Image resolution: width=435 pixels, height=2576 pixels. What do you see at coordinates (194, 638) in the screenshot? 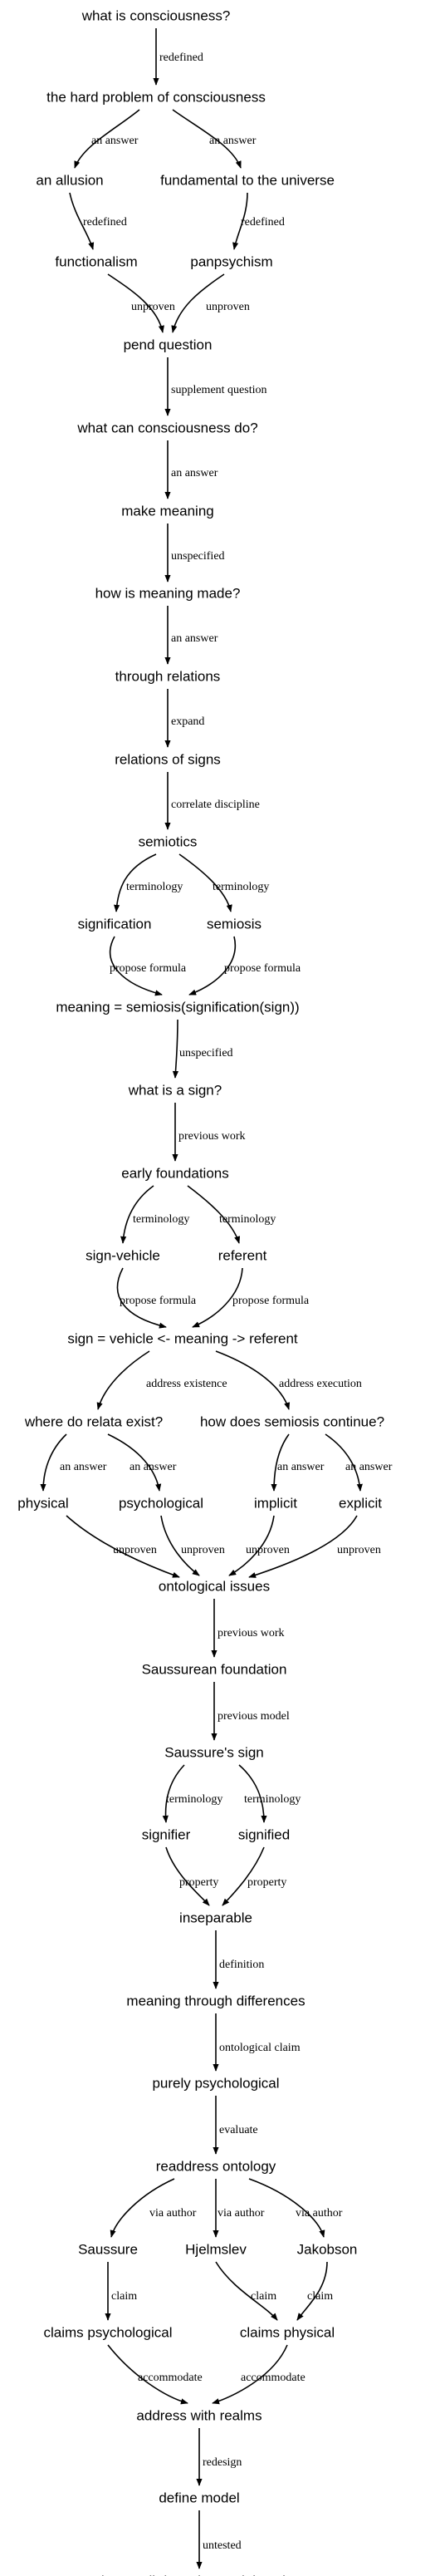
I see `edge-label-n10-n11: an answer` at bounding box center [194, 638].